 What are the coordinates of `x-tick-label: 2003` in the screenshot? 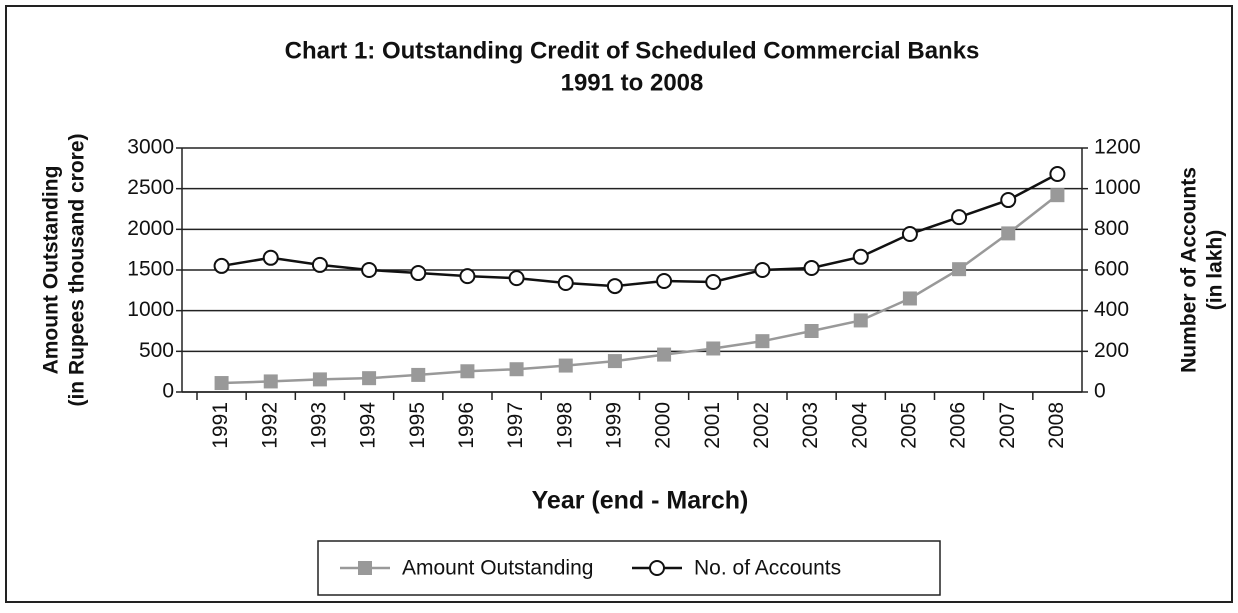 It's located at (810, 425).